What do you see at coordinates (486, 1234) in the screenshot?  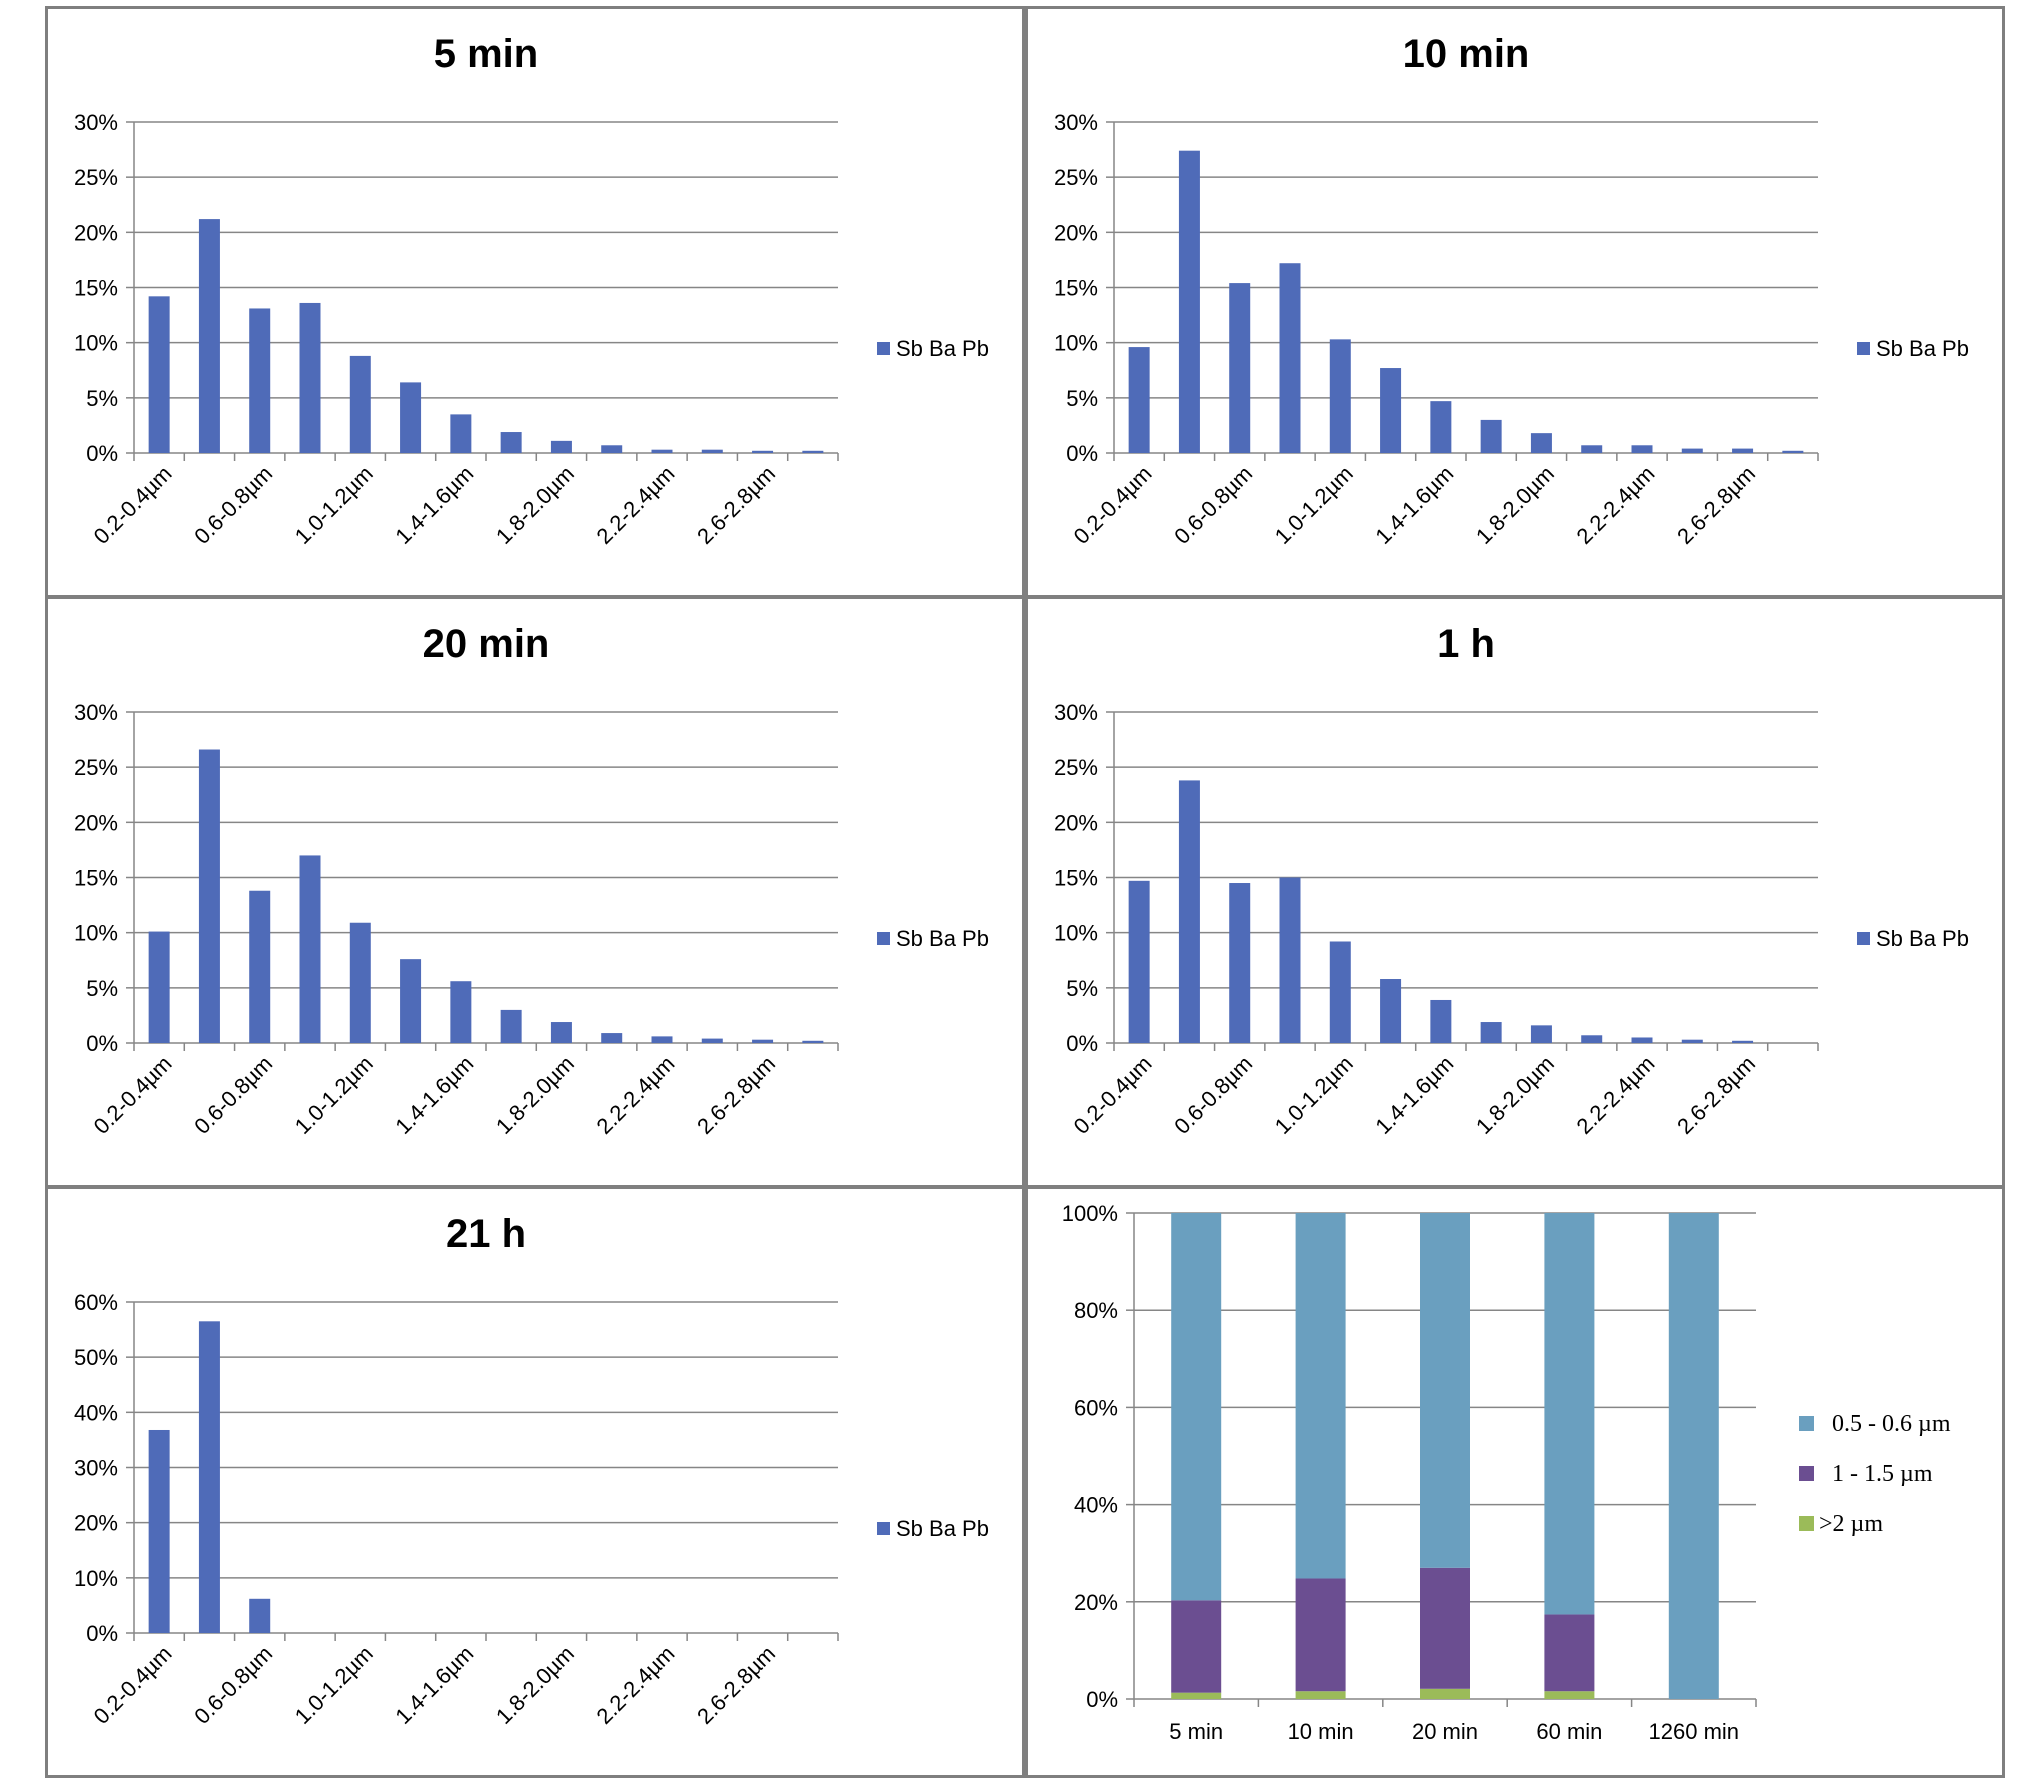 I see `chart-title: 21 h` at bounding box center [486, 1234].